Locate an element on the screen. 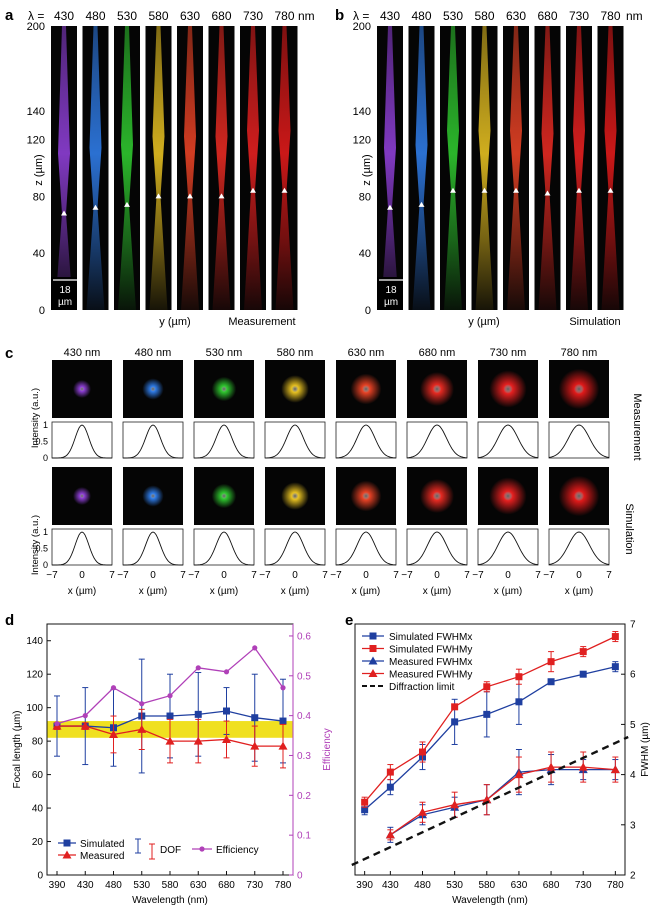 The width and height of the screenshot is (659, 910). z-tick-label: 40 is located at coordinates (39, 254).